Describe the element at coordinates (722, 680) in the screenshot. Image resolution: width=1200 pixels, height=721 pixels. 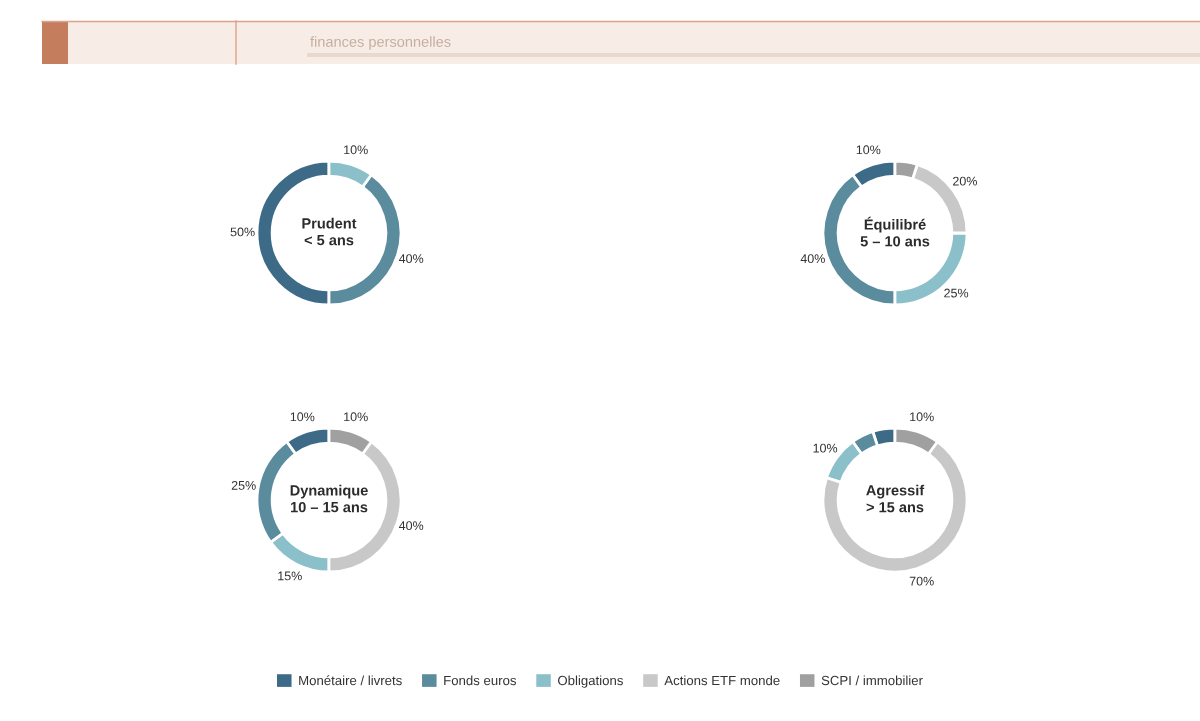
I see `legend-label: Actions ETF monde` at that location.